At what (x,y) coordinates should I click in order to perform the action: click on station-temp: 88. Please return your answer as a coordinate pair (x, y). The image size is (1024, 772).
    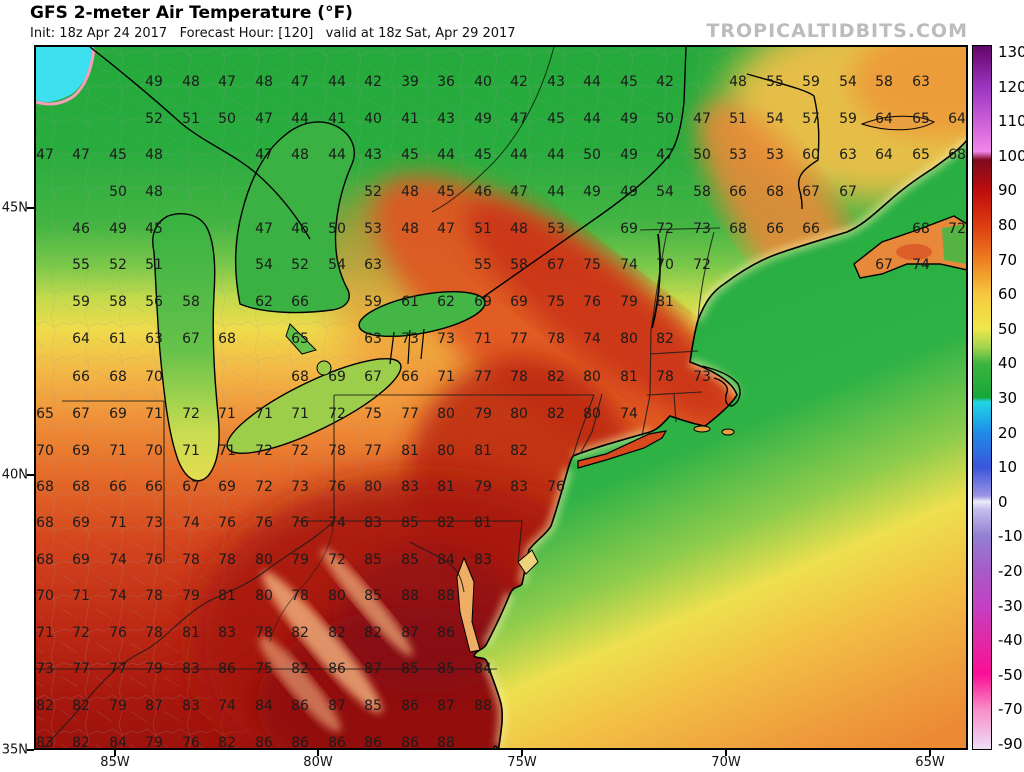
    Looking at the image, I should click on (410, 596).